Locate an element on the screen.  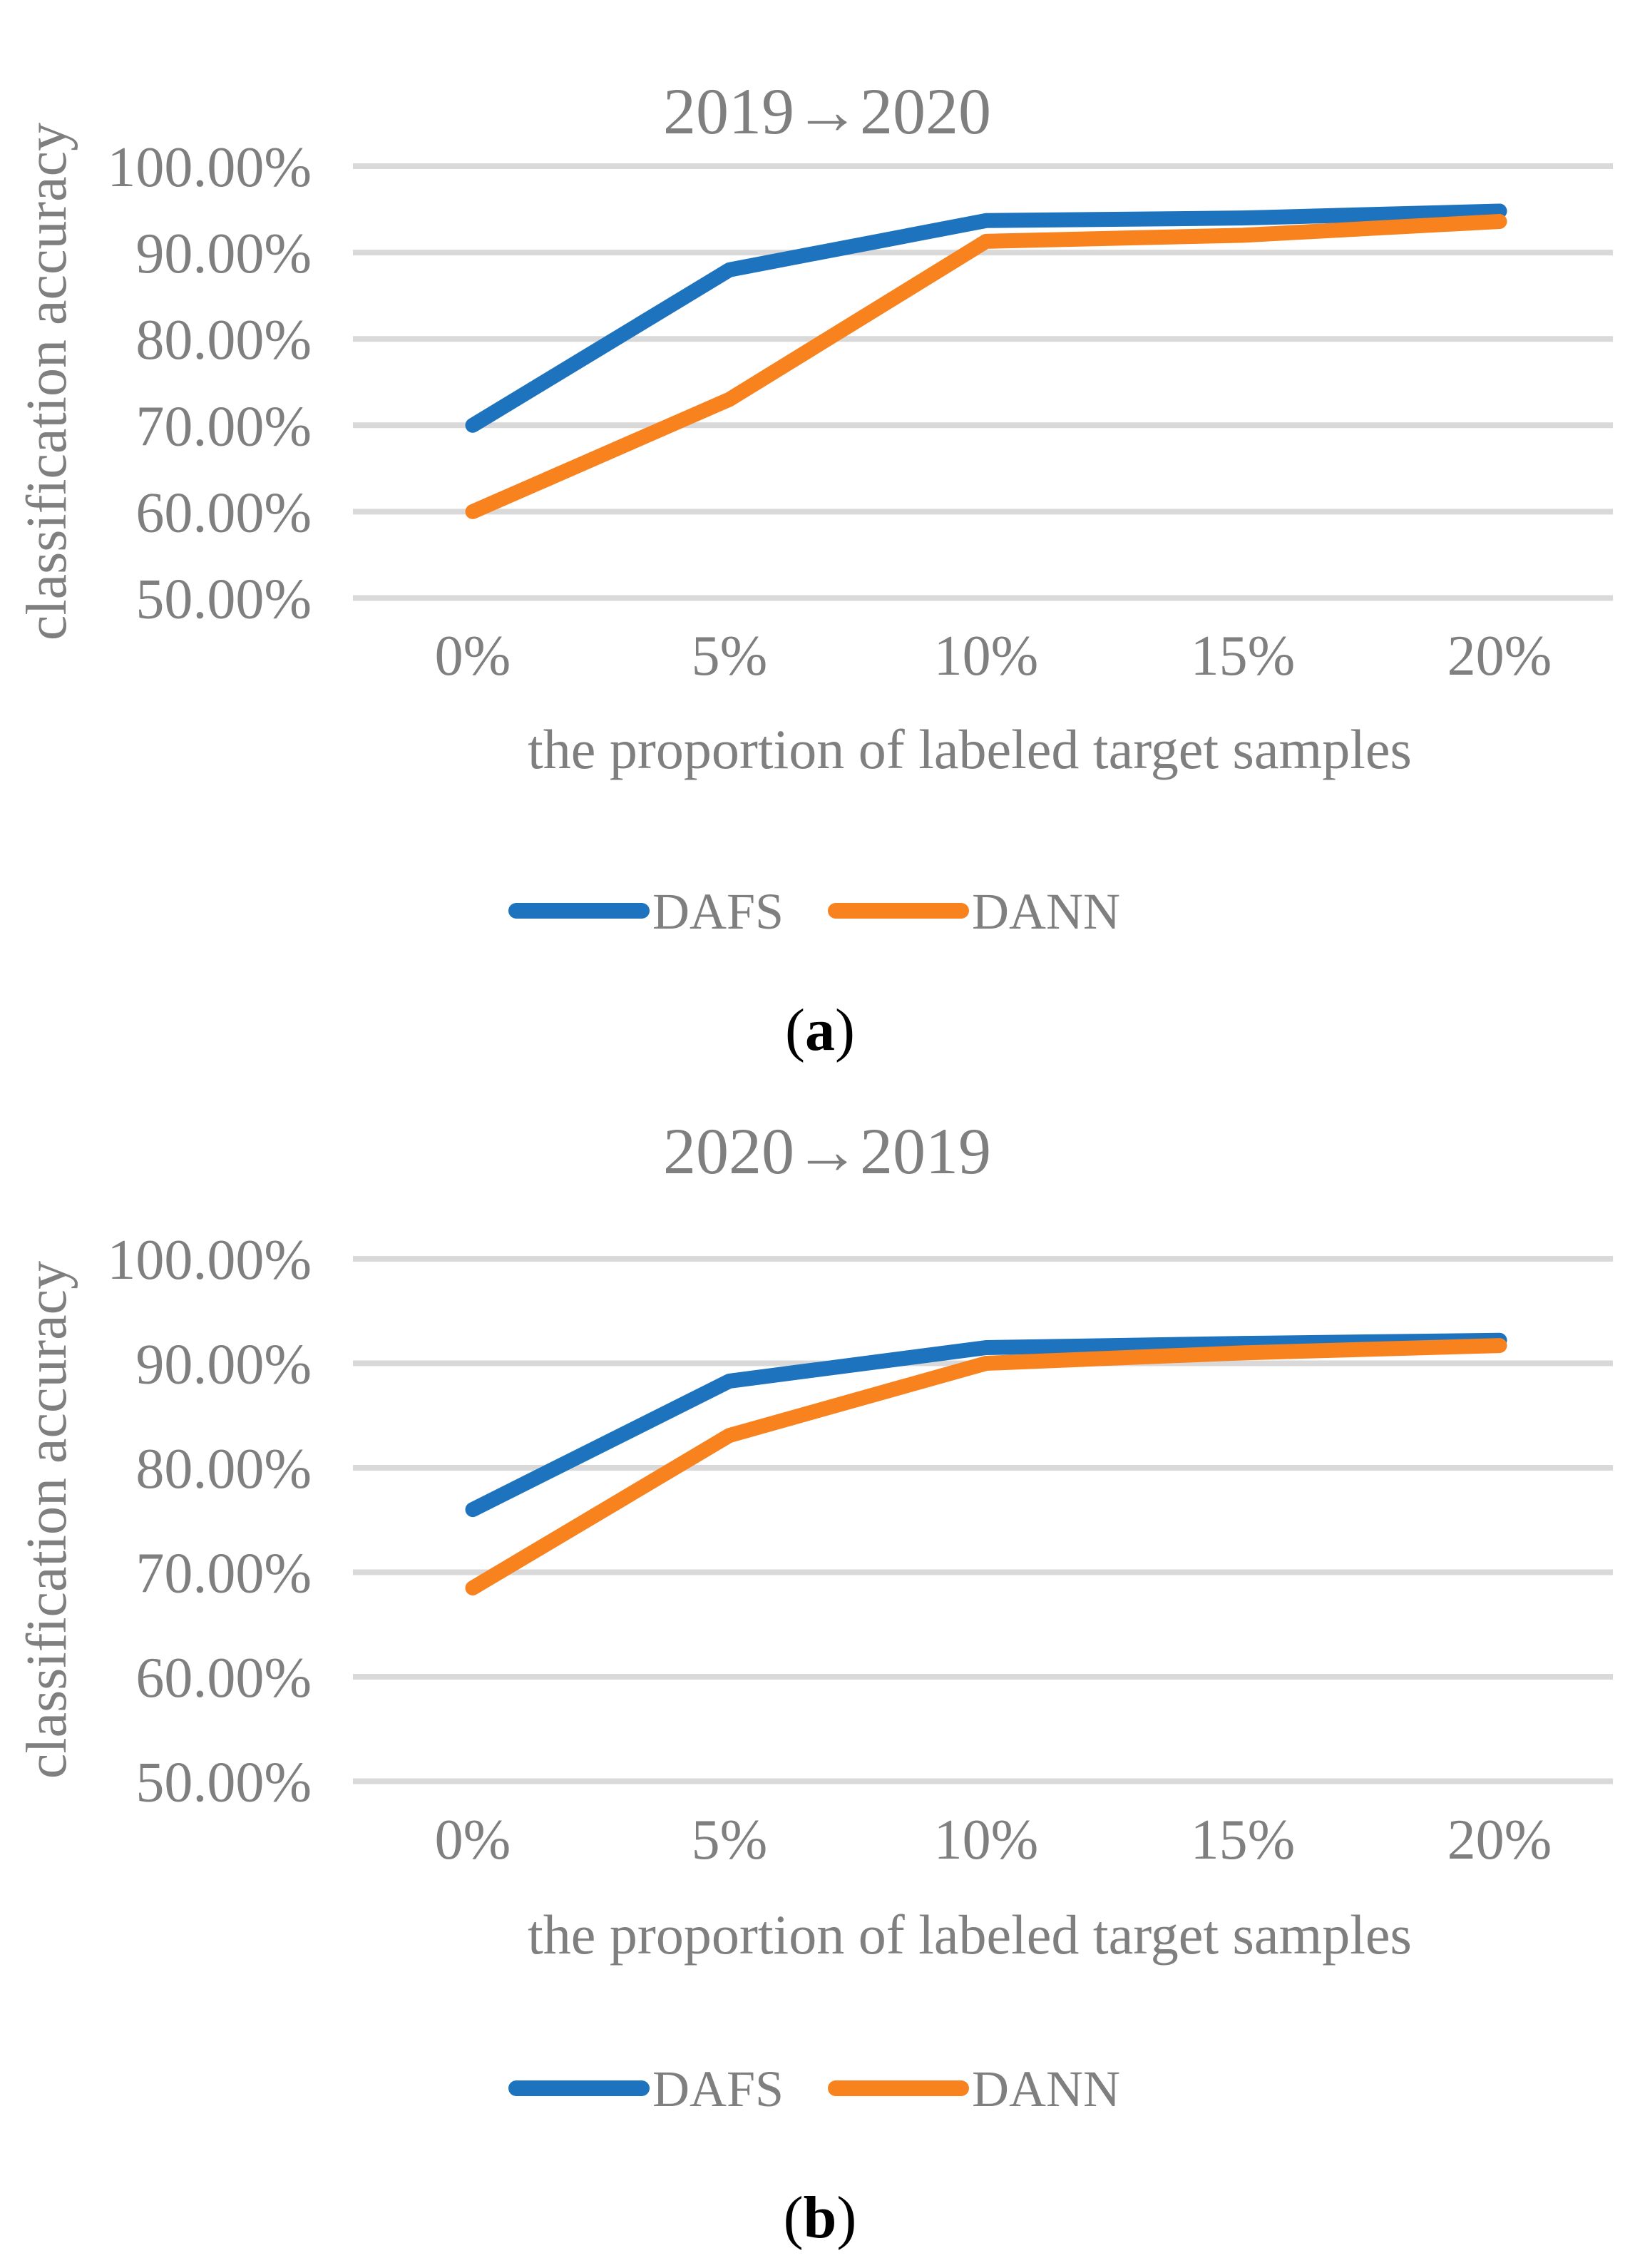
chart-a-x-axis-title: the proportion of labeled target samples is located at coordinates (970, 749).